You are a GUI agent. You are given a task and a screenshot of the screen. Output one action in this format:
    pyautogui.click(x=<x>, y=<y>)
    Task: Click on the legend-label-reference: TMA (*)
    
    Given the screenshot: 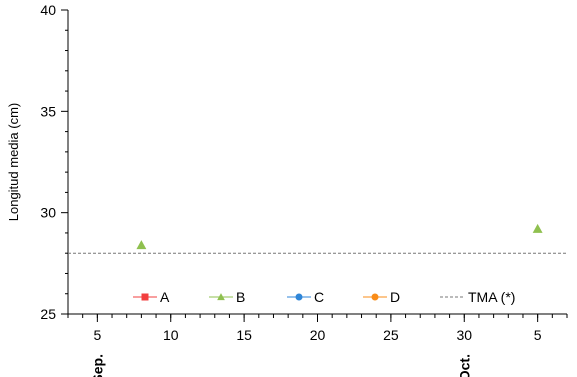 What is the action you would take?
    pyautogui.click(x=491, y=297)
    